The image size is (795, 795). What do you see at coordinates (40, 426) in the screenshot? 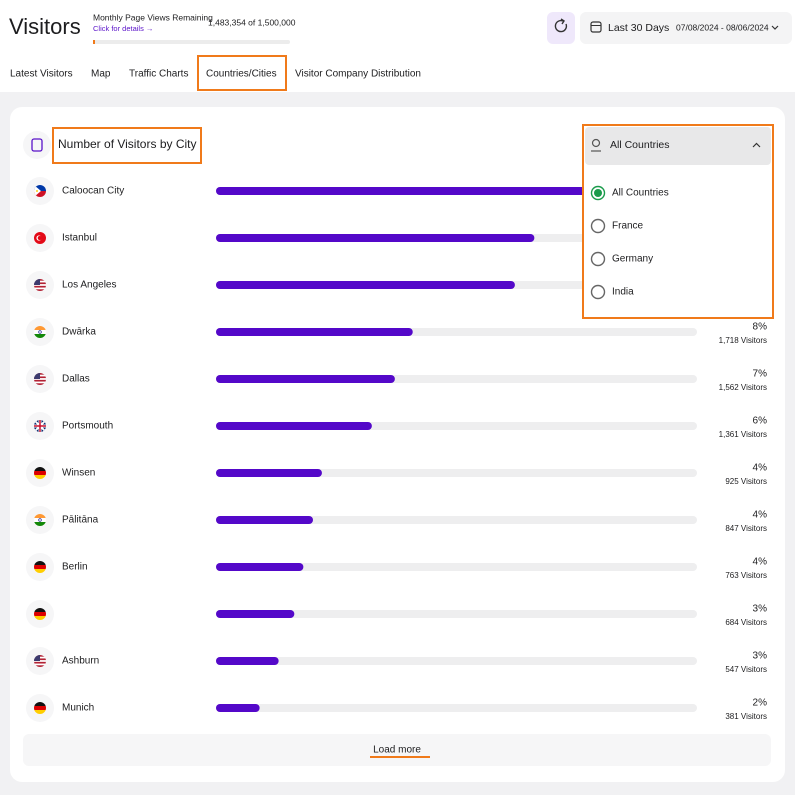
I see `flag-cross-red` at bounding box center [40, 426].